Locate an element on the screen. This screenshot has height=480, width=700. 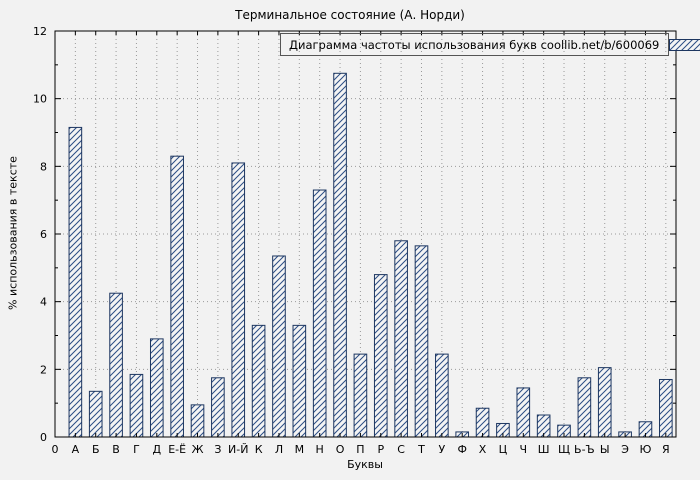
bar-Р is located at coordinates (380, 356).